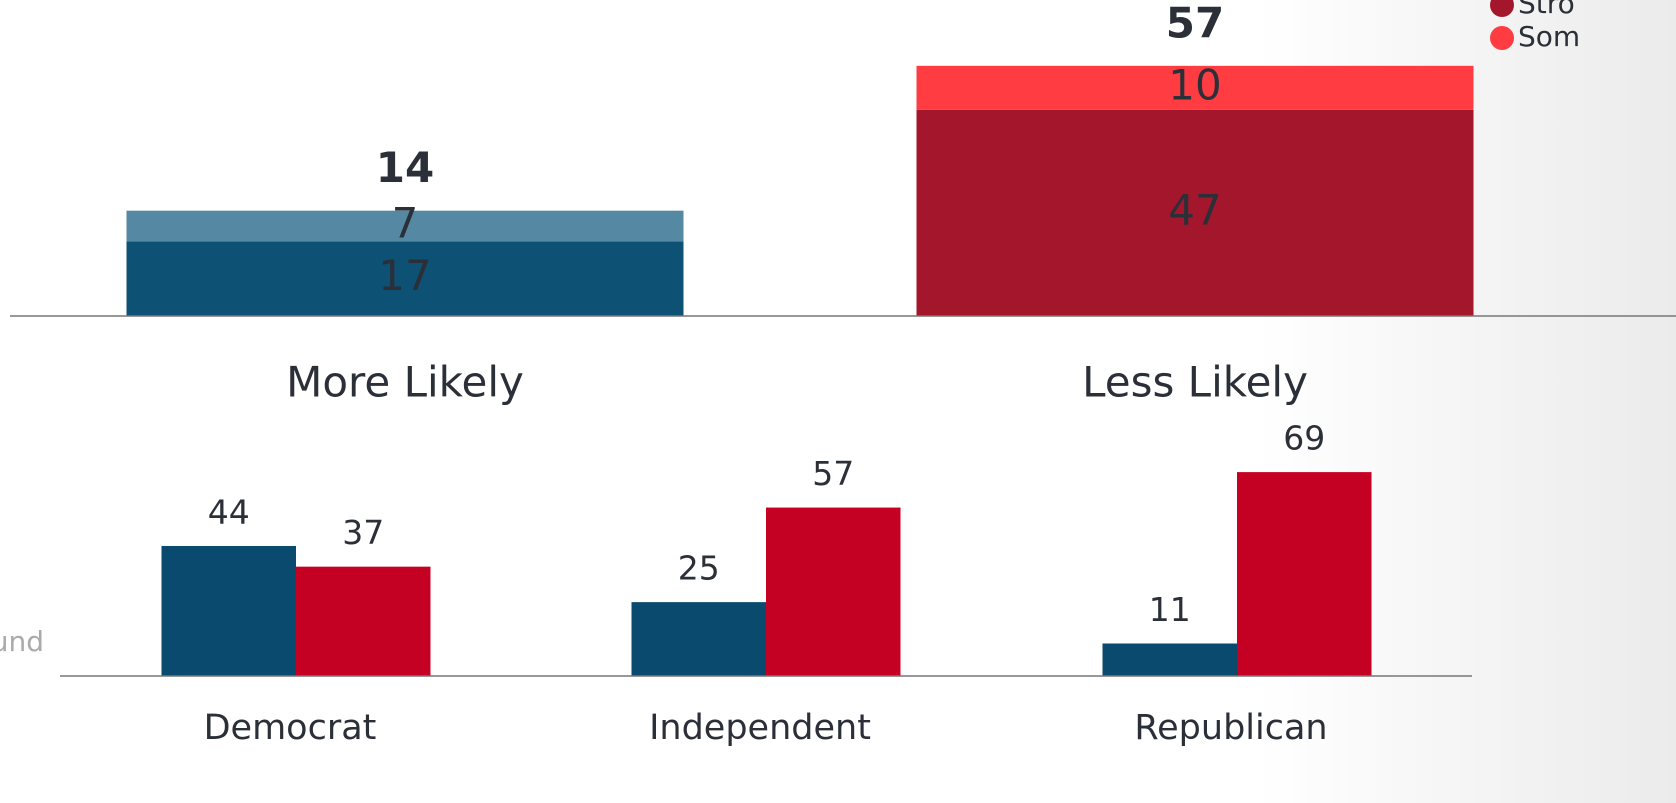 This screenshot has width=1676, height=803. What do you see at coordinates (363, 532) in the screenshot?
I see `value-label: 37` at bounding box center [363, 532].